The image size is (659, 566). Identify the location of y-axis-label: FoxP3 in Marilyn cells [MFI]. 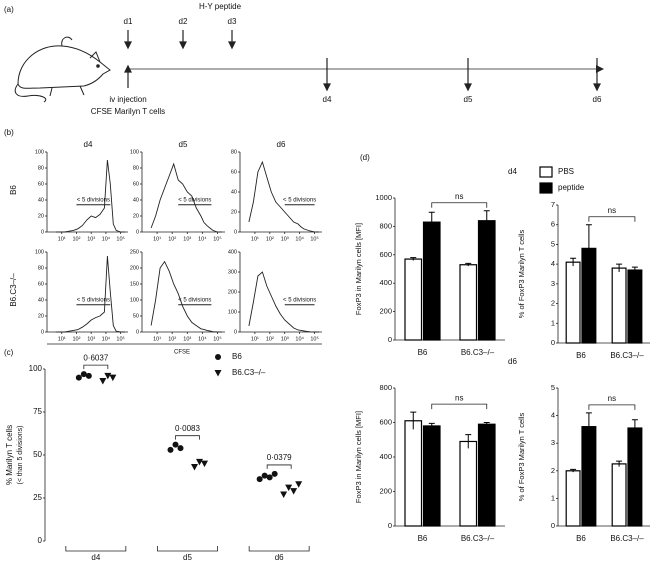
(358, 269).